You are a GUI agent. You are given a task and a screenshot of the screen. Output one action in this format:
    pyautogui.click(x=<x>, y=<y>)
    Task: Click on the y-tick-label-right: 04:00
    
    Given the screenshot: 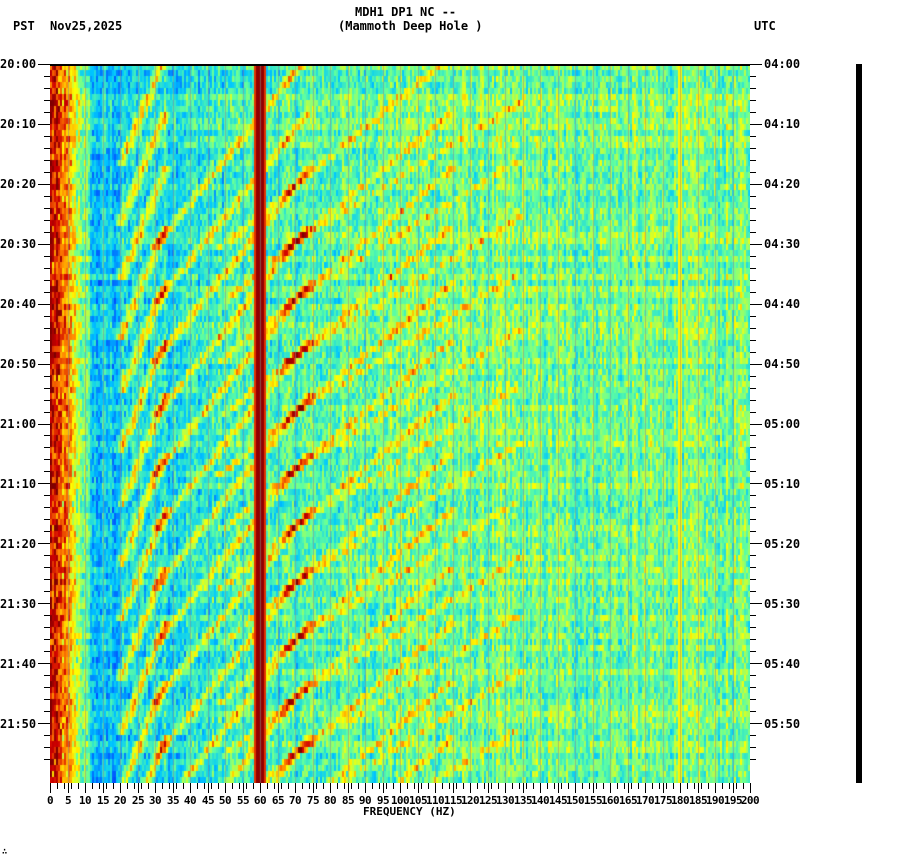 What is the action you would take?
    pyautogui.click(x=782, y=64)
    